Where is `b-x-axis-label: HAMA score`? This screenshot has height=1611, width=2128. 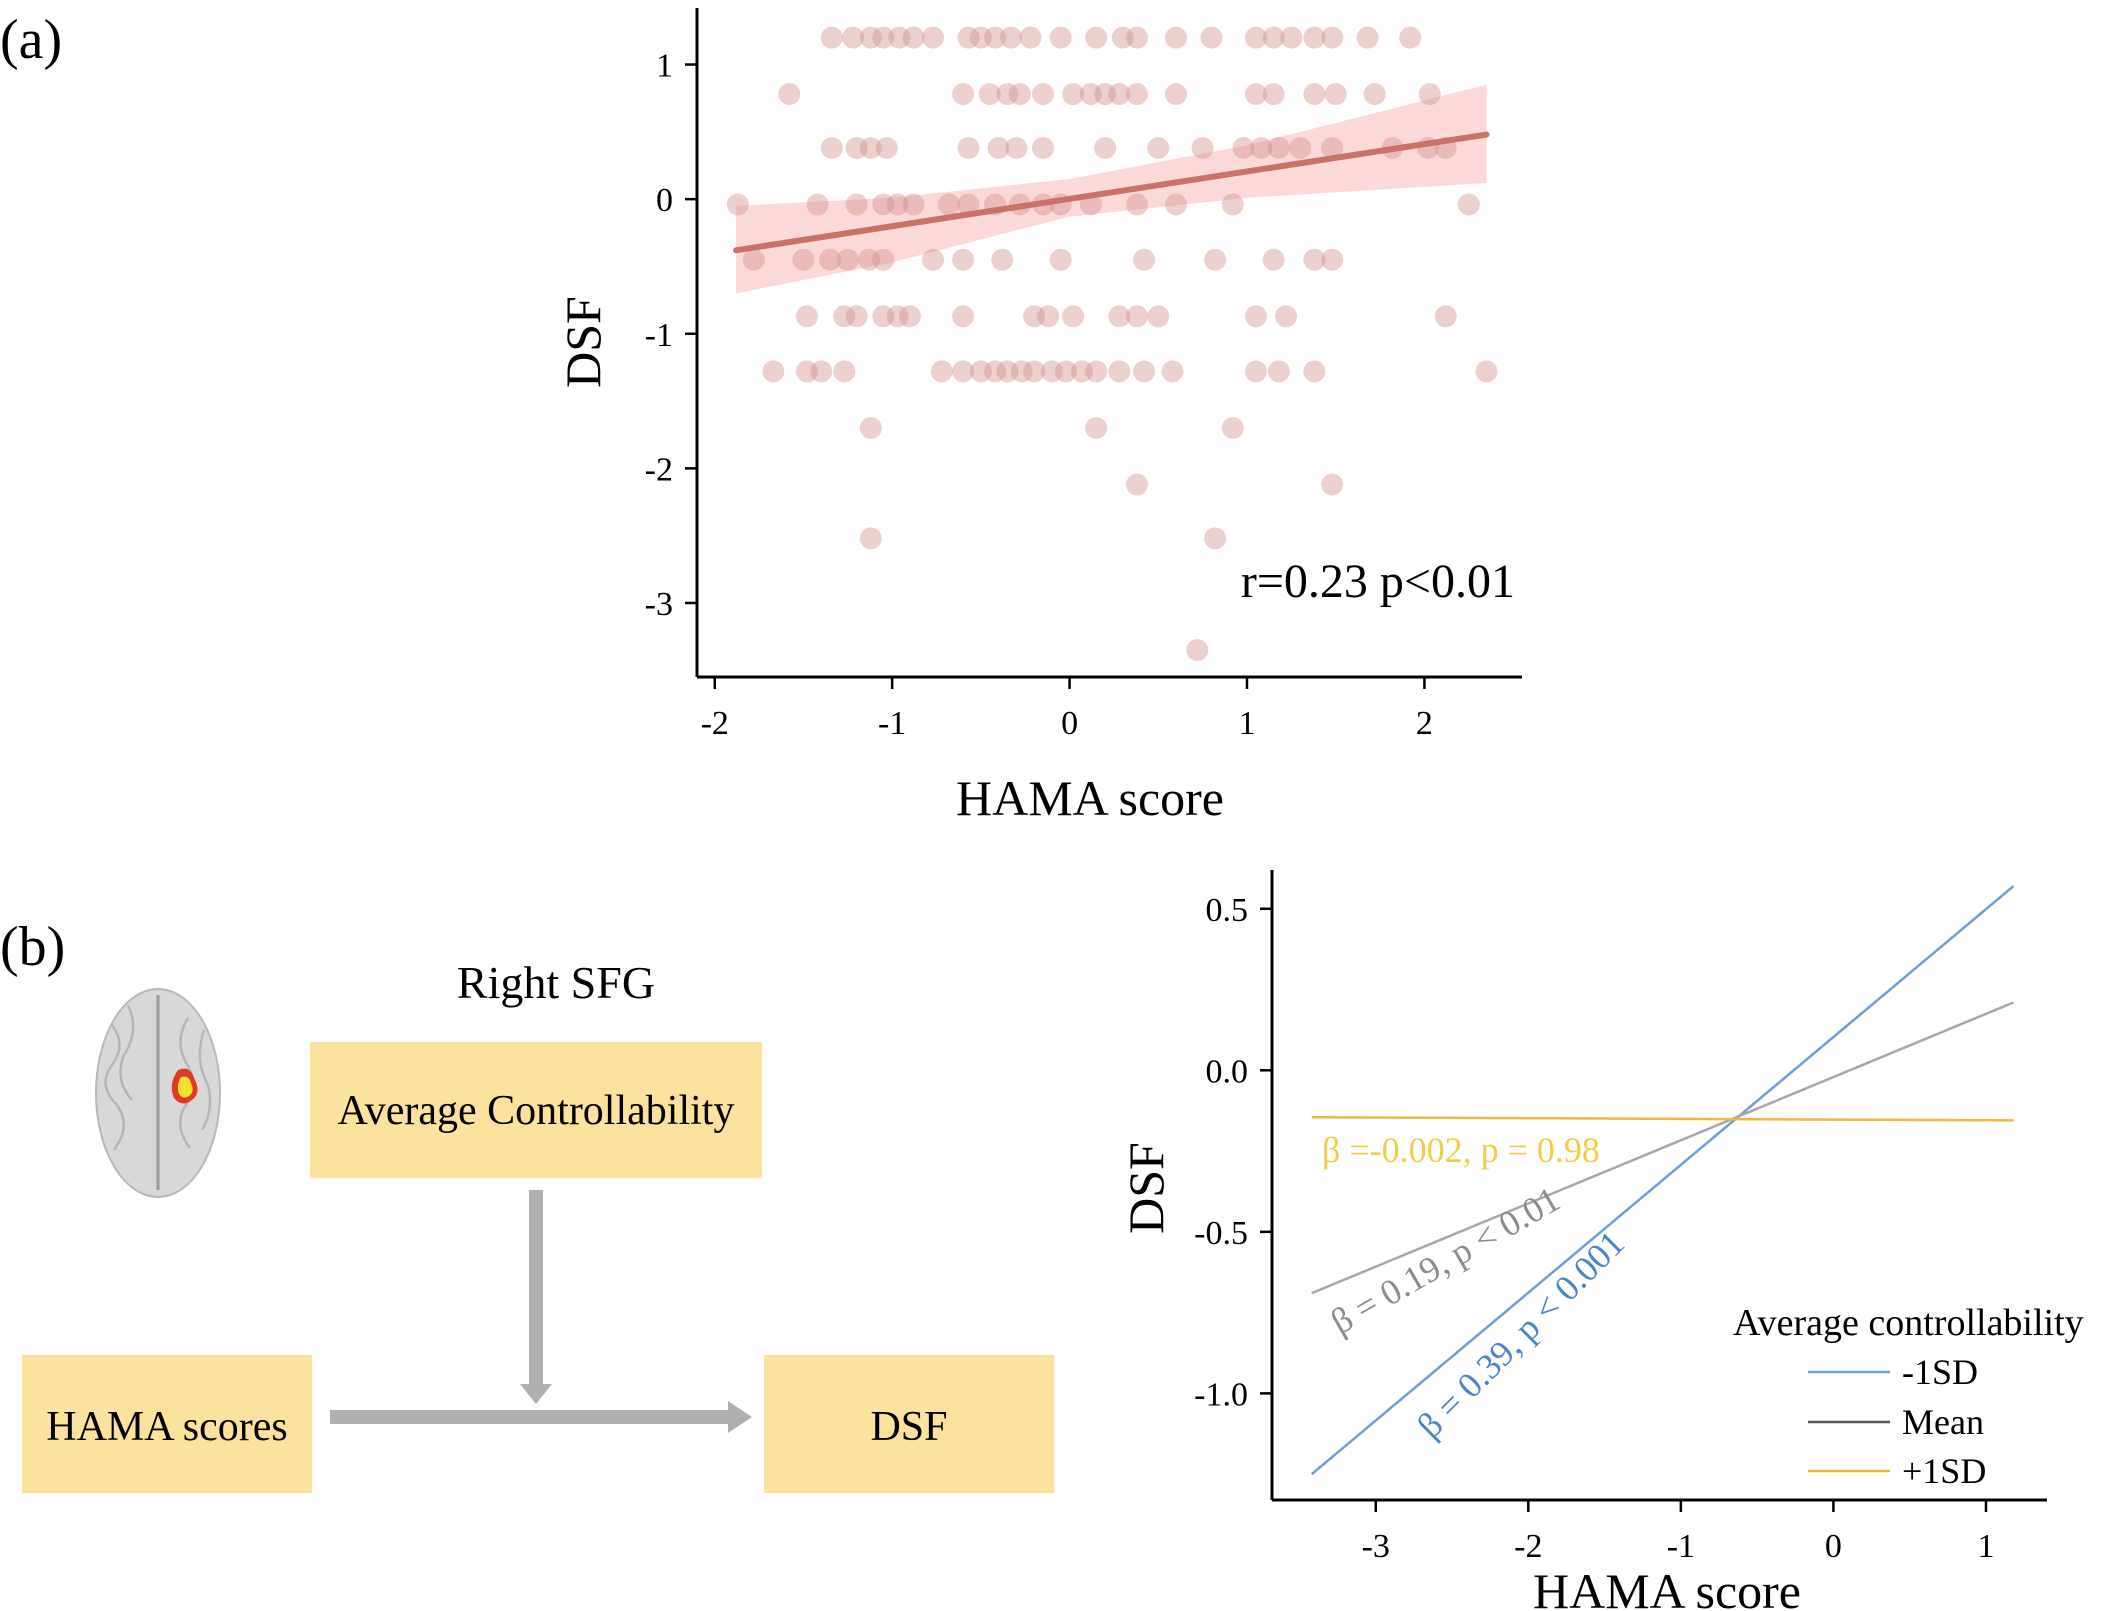 b-x-axis-label: HAMA score is located at coordinates (1667, 1587).